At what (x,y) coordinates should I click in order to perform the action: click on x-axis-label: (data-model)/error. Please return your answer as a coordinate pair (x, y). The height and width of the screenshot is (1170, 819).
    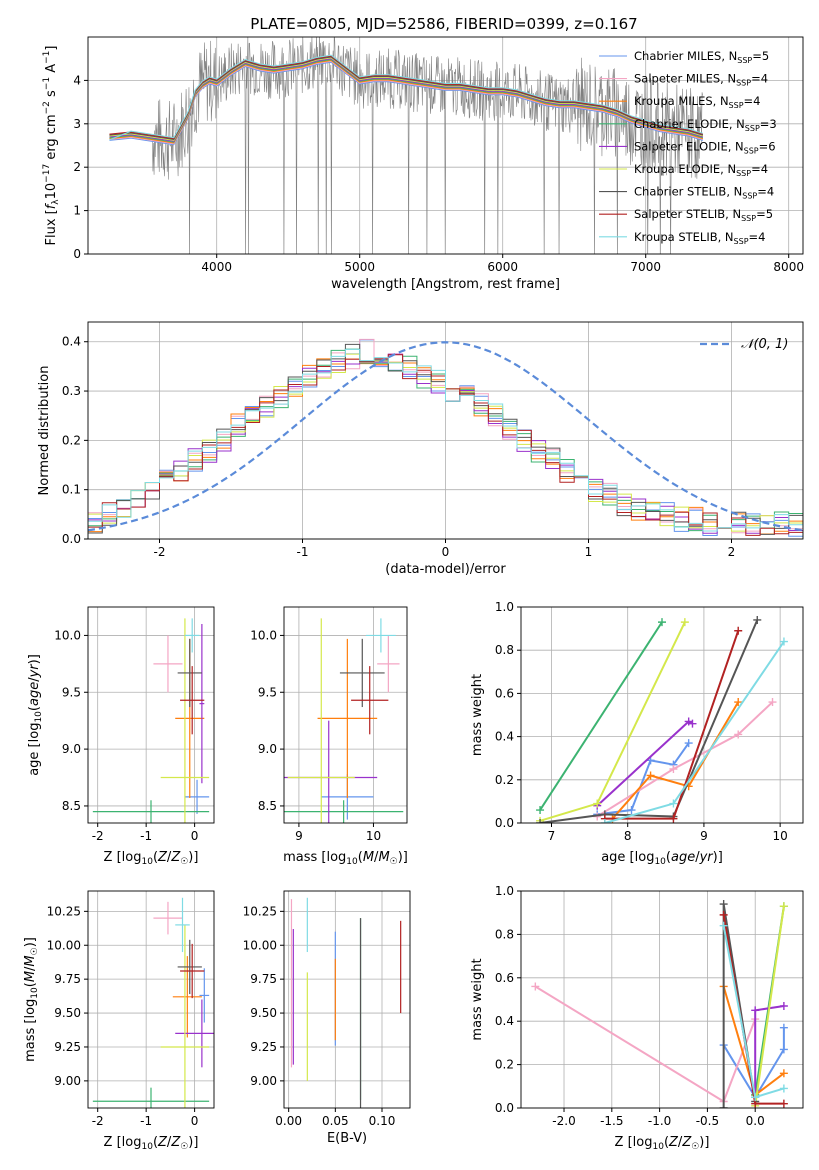
    Looking at the image, I should click on (445, 569).